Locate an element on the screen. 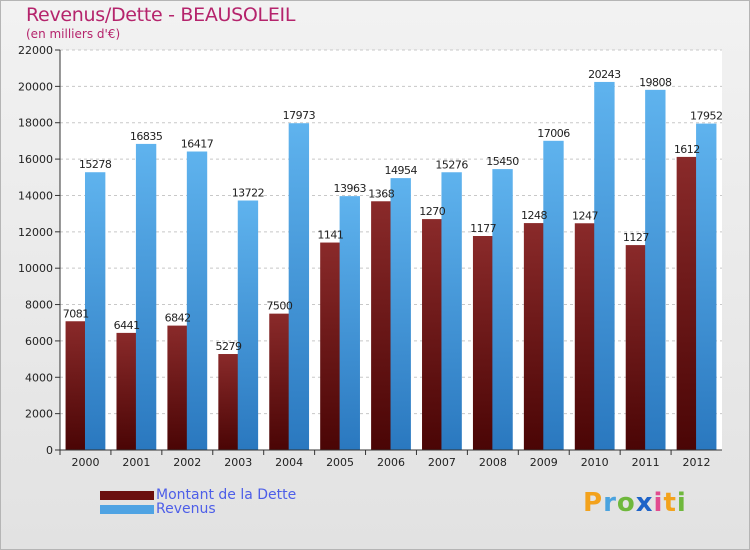  data-label-dette: 7081 is located at coordinates (76, 313).